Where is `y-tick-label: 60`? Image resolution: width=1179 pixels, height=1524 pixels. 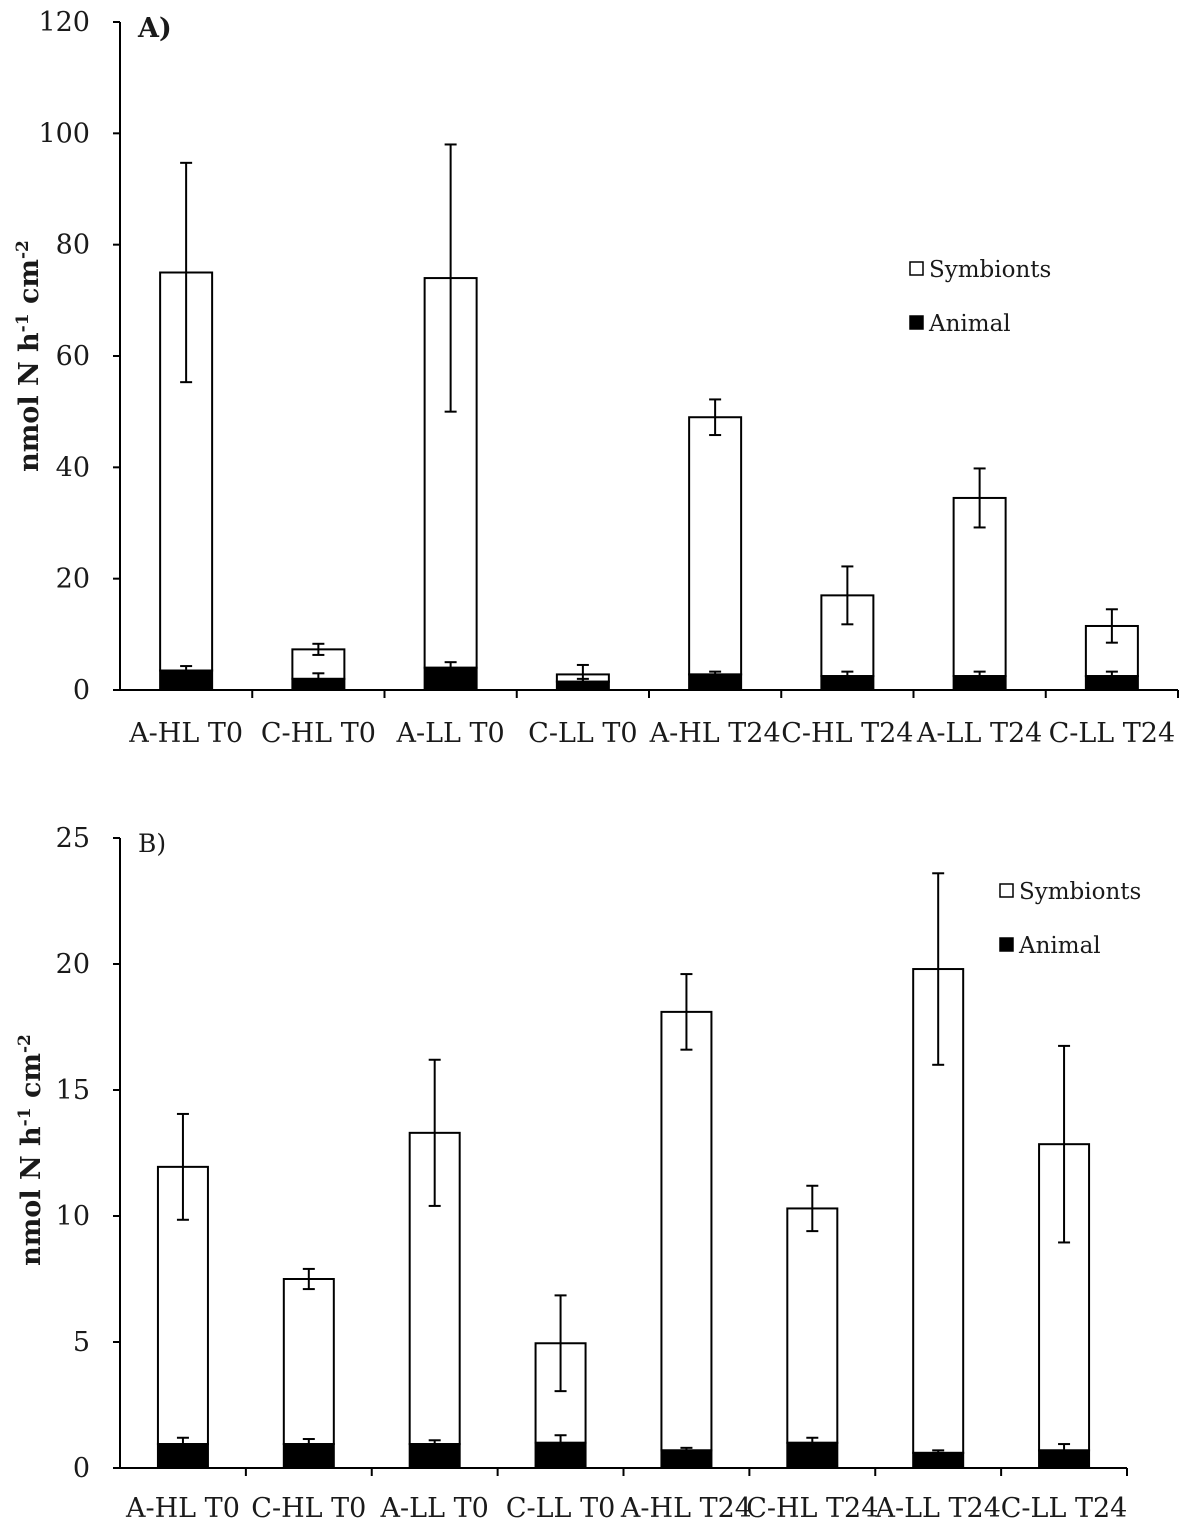 y-tick-label: 60 is located at coordinates (73, 356).